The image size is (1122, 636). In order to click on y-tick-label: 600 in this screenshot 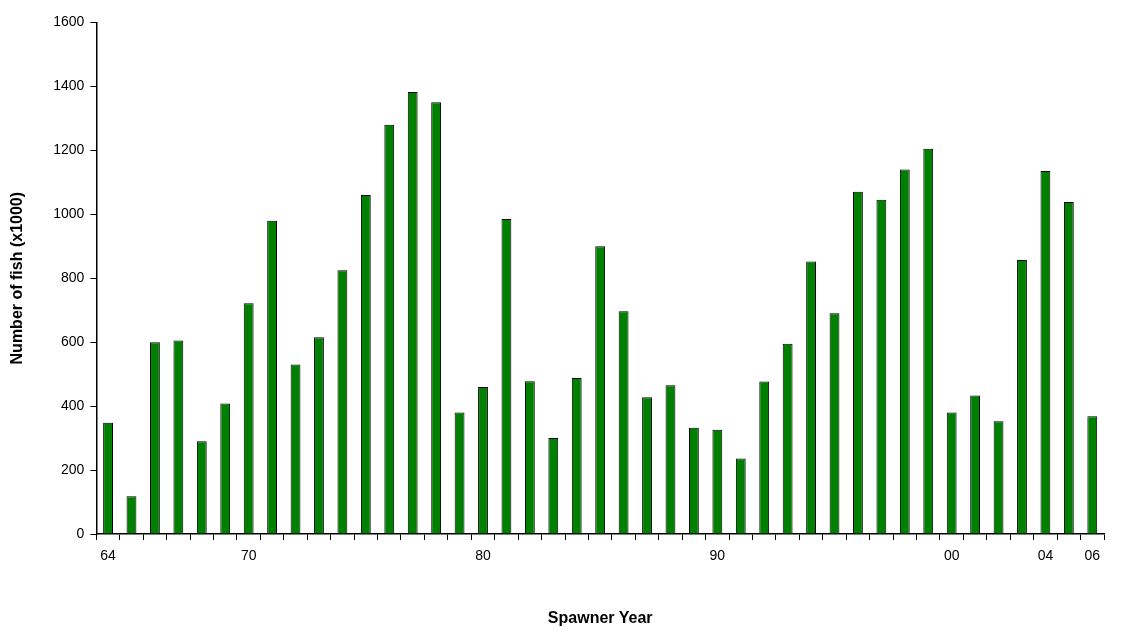, I will do `click(72, 341)`.